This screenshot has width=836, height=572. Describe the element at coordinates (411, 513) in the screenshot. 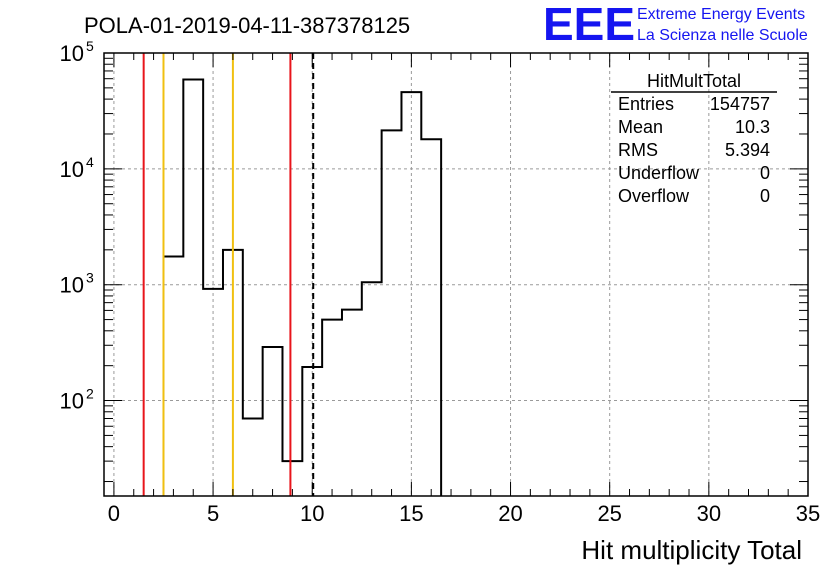

I see `x-tick-label: 15` at that location.